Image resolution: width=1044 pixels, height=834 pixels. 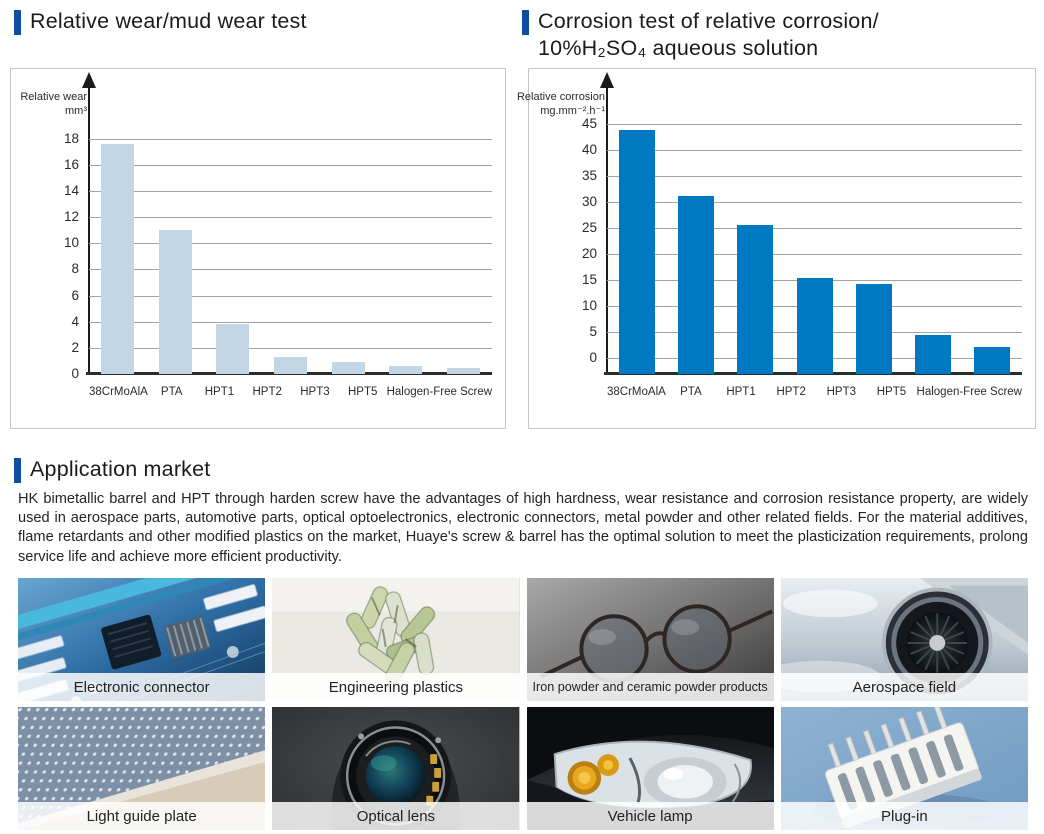 What do you see at coordinates (362, 392) in the screenshot?
I see `category-label: HPT5` at bounding box center [362, 392].